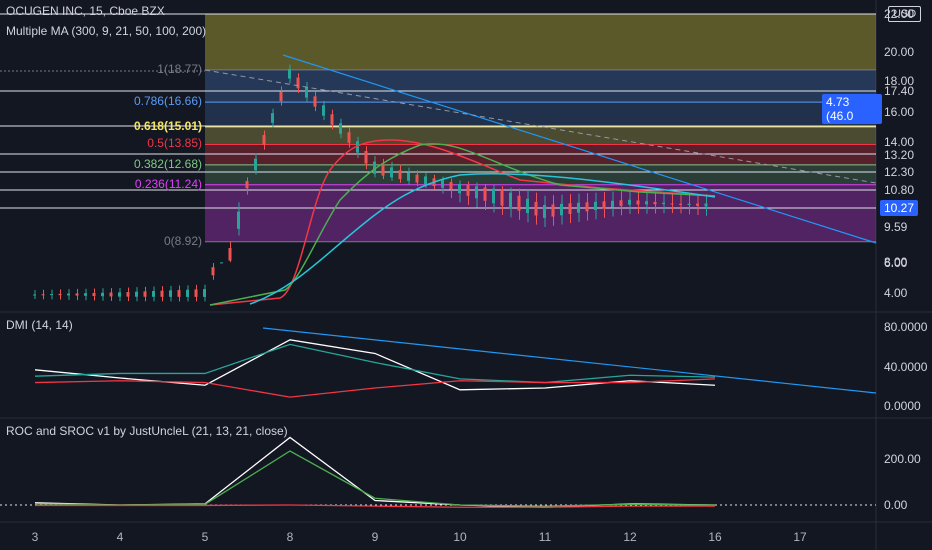 This screenshot has width=932, height=550. What do you see at coordinates (85, 11) in the screenshot?
I see `symbol-title: OCUGEN INC, 15, Cboe BZX` at bounding box center [85, 11].